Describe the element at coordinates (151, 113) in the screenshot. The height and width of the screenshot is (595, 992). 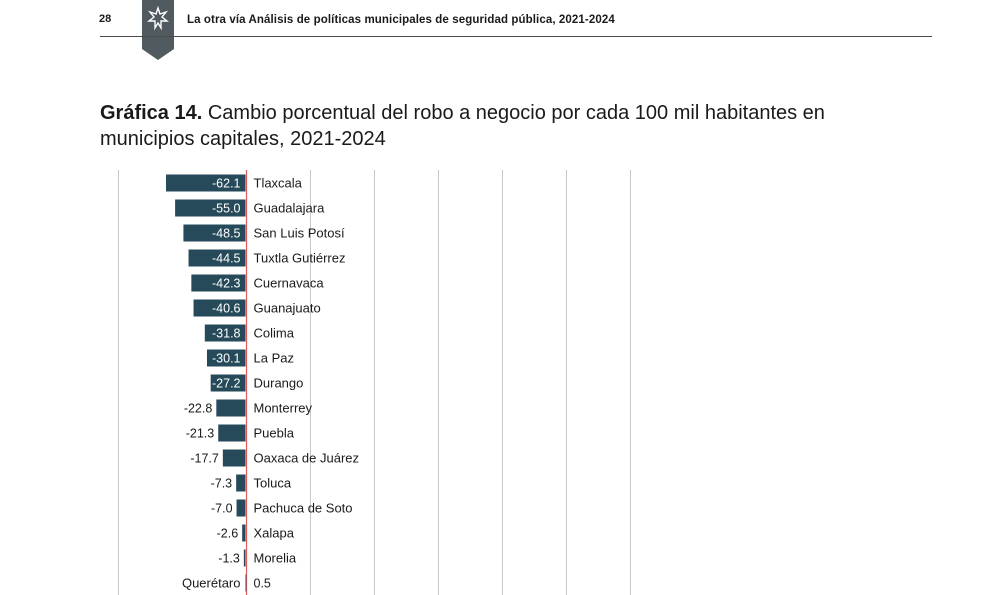
I see `chart-title-number: Gráfica 14.` at that location.